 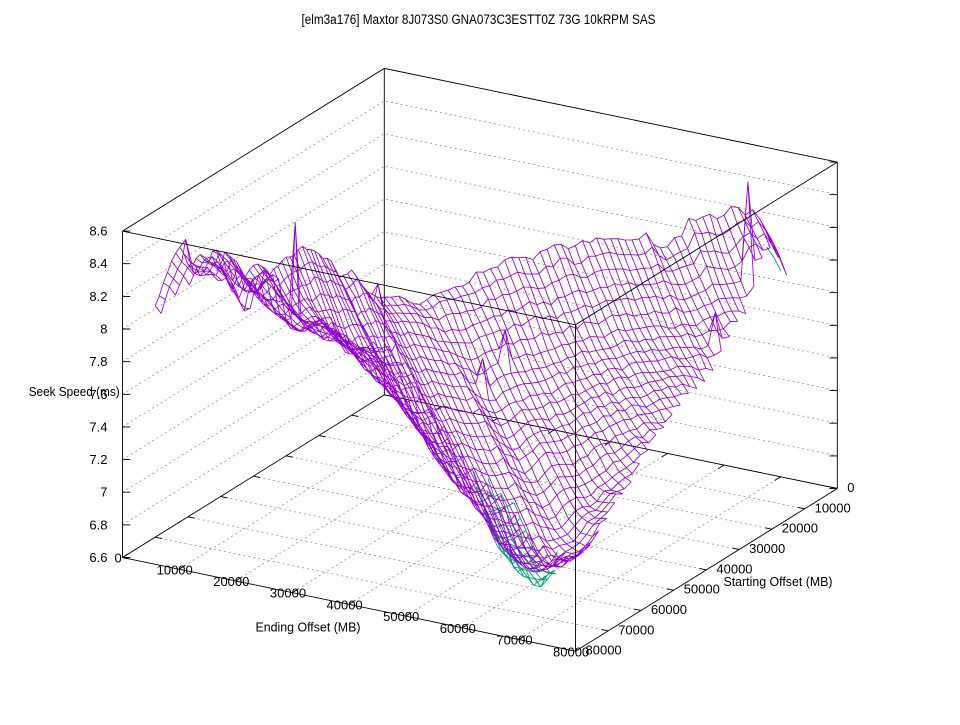 What do you see at coordinates (103, 329) in the screenshot?
I see `svg-text: 8` at bounding box center [103, 329].